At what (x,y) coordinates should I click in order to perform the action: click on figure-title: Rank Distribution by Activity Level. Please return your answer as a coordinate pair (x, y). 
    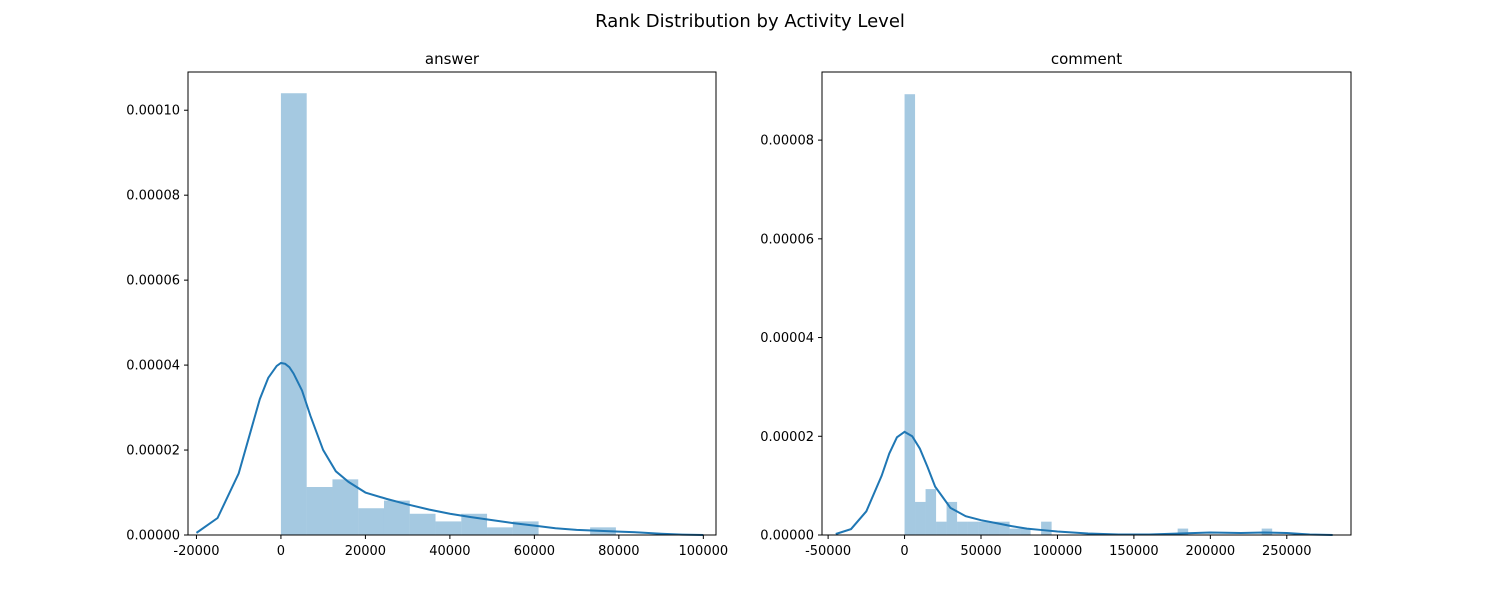
    Looking at the image, I should click on (750, 21).